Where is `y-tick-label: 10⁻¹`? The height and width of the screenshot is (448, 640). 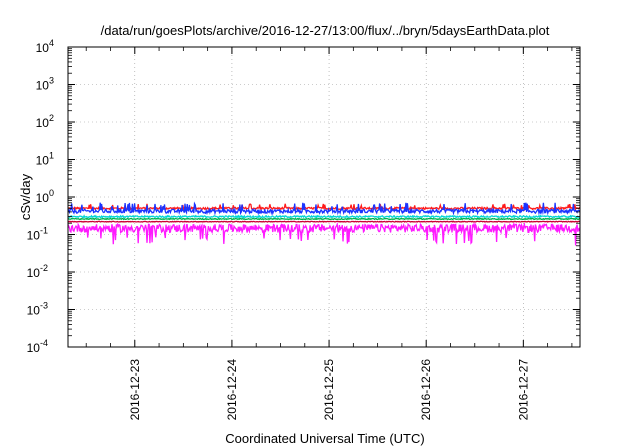
y-tick-label: 10⁻¹ is located at coordinates (37, 234).